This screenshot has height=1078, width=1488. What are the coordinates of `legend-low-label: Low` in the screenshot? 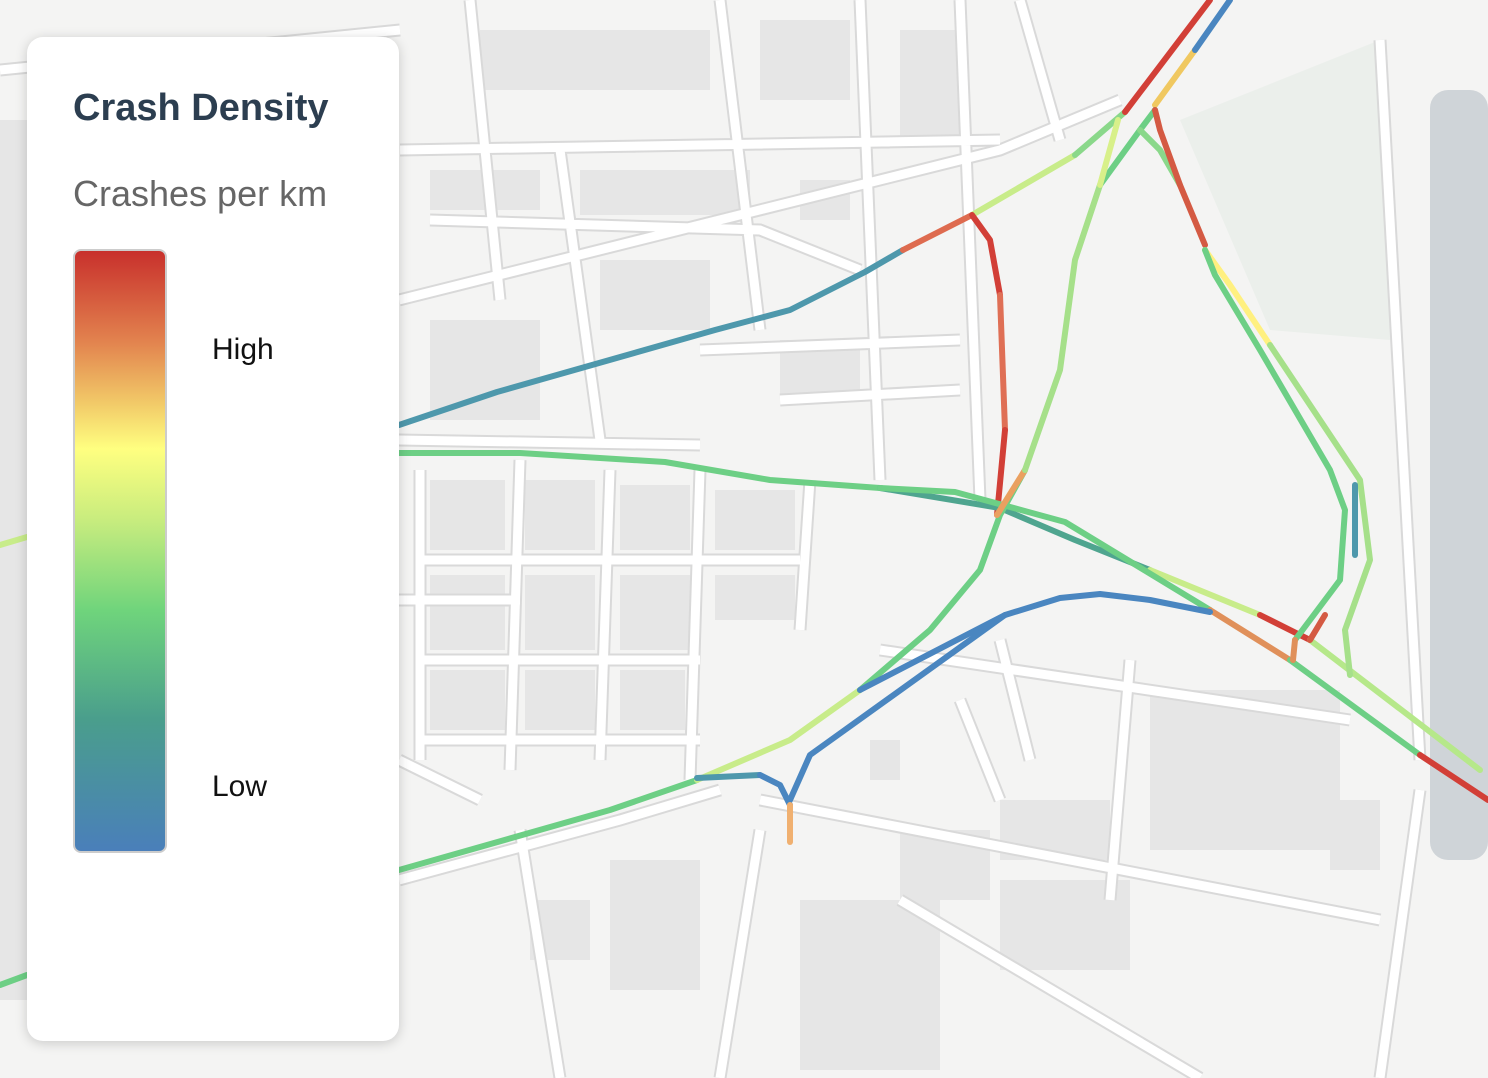 It's located at (240, 786).